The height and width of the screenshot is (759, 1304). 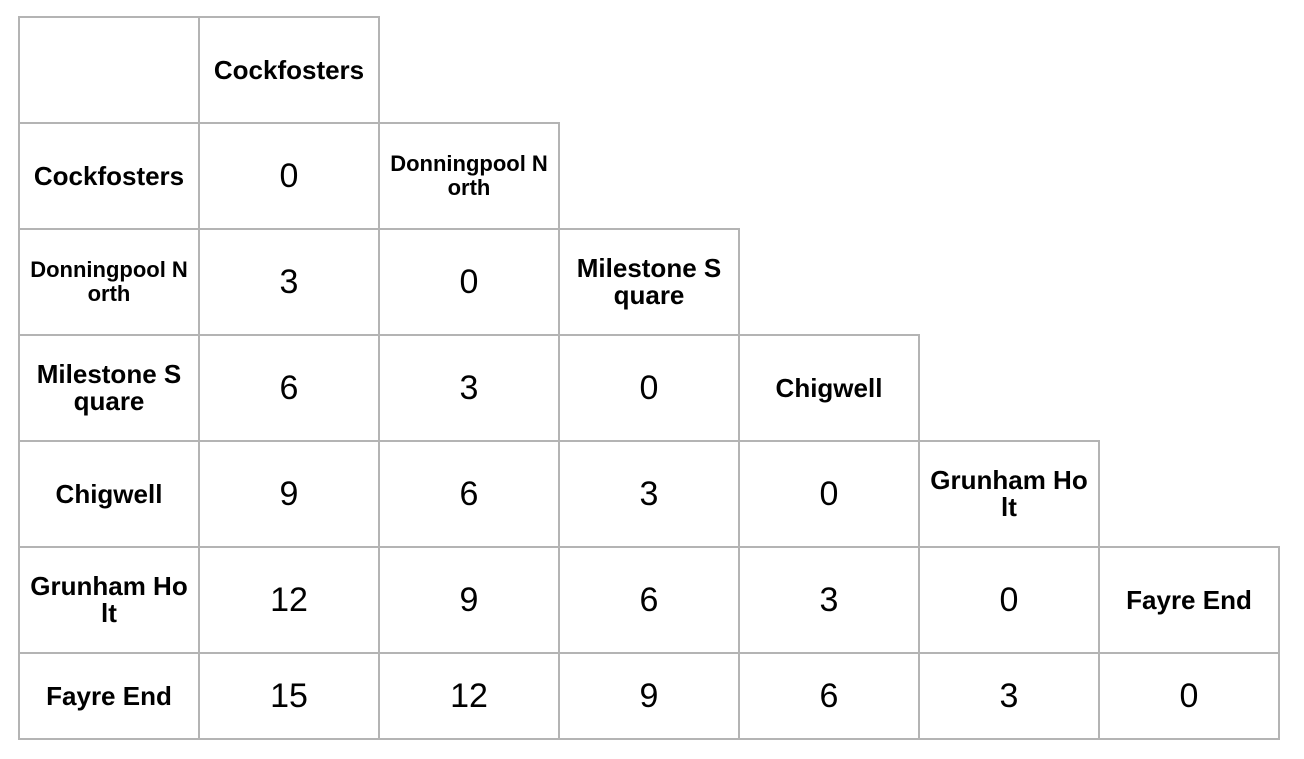 What do you see at coordinates (829, 388) in the screenshot?
I see `column-header: Chigwell` at bounding box center [829, 388].